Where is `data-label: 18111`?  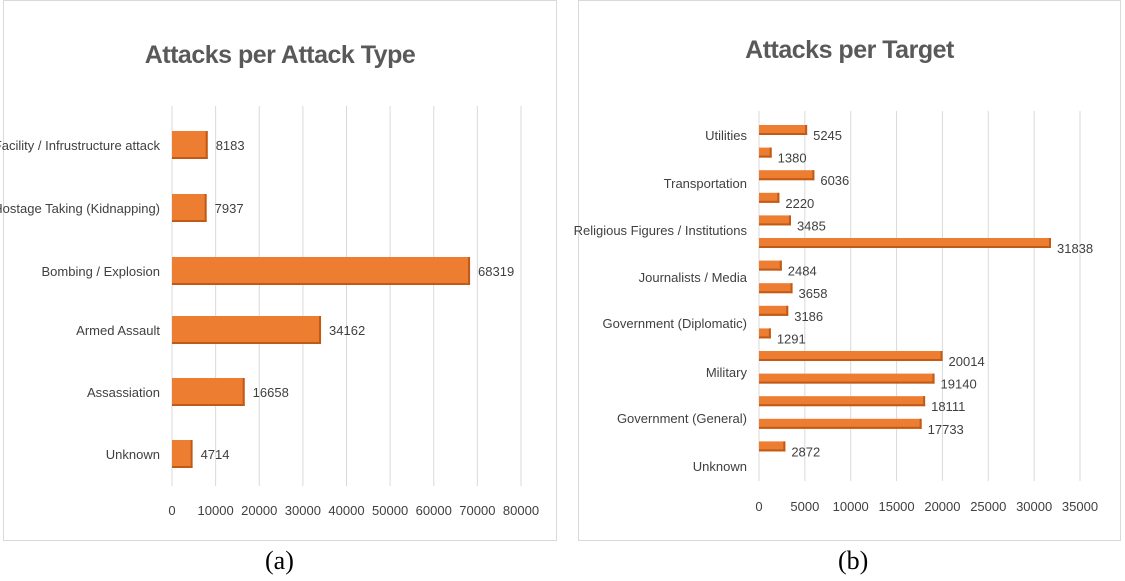 data-label: 18111 is located at coordinates (948, 406).